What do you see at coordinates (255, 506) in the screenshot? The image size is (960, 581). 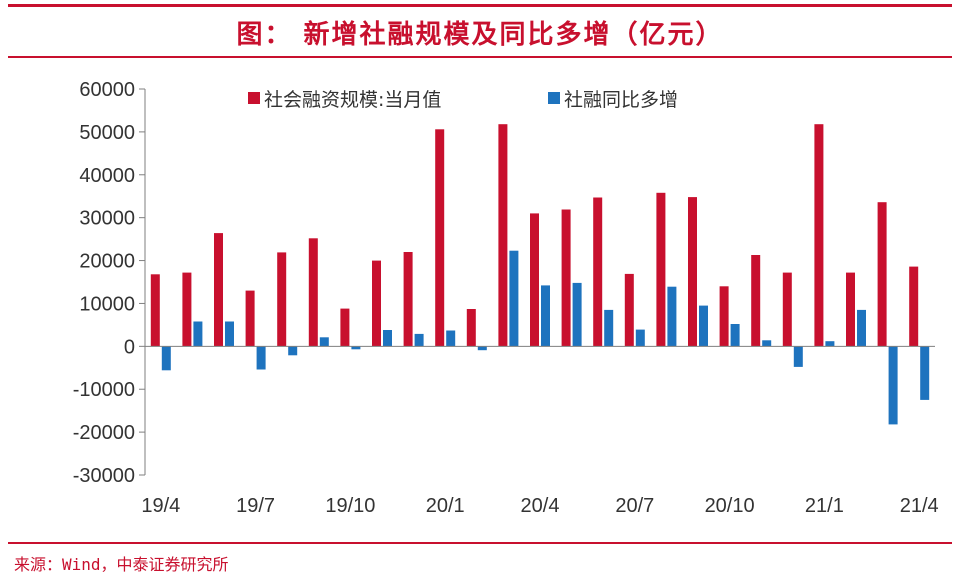 I see `x-tick-label: 19/7` at bounding box center [255, 506].